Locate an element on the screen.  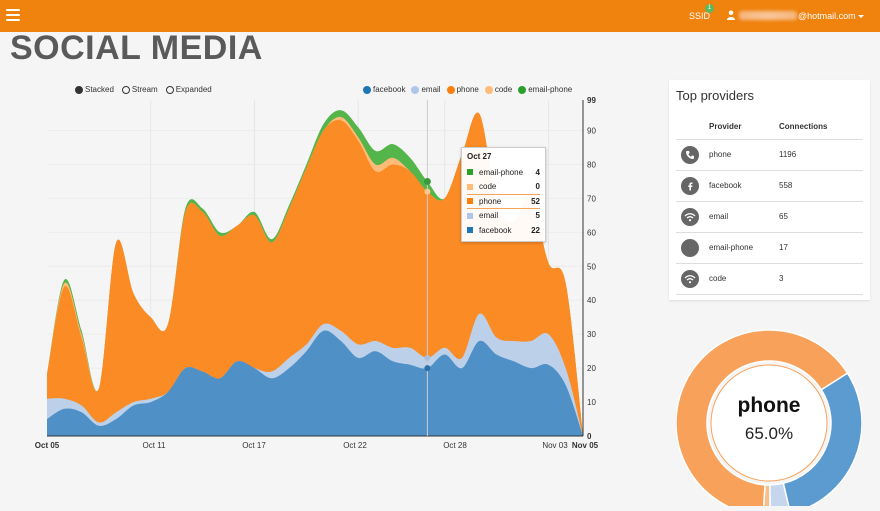
table-row: email-phone 17 is located at coordinates (769, 248).